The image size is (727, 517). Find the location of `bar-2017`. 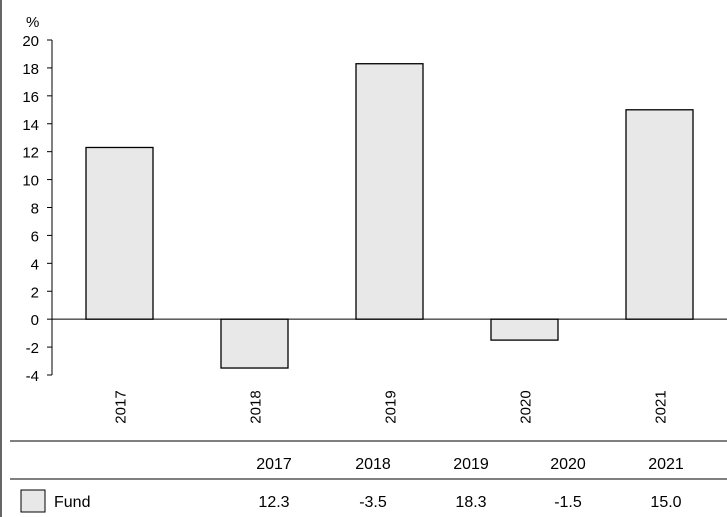

bar-2017 is located at coordinates (119, 233).